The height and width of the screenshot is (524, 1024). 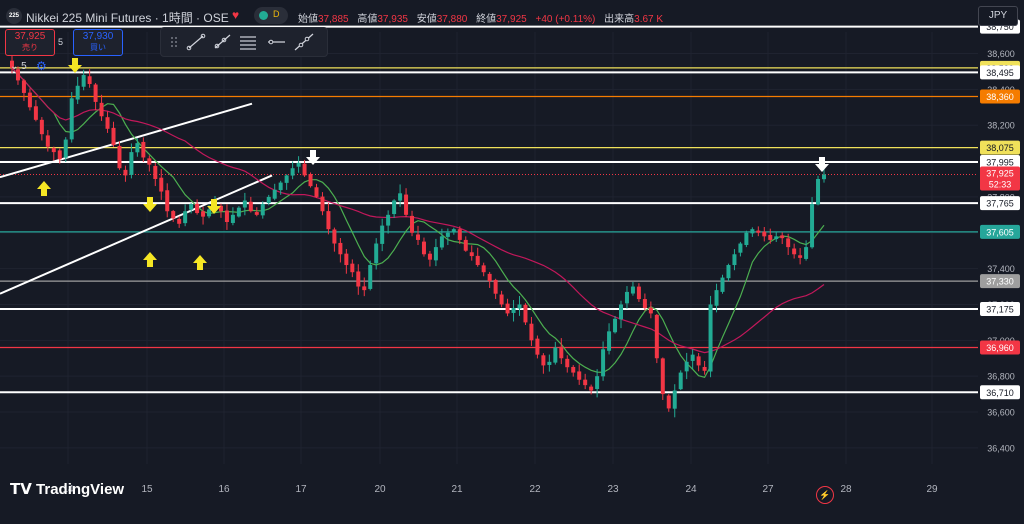 What do you see at coordinates (127, 18) in the screenshot?
I see `symbol-title: Nikkei 225 Mini Futures · 1時間 · OSE` at bounding box center [127, 18].